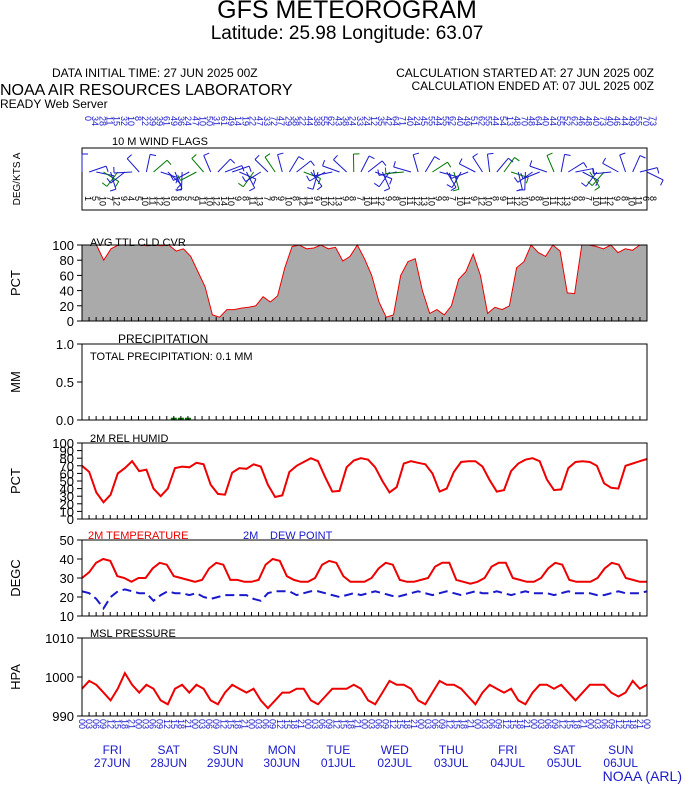  What do you see at coordinates (310, 121) in the screenshot?
I see `wind-direction-label: 44` at bounding box center [310, 121].